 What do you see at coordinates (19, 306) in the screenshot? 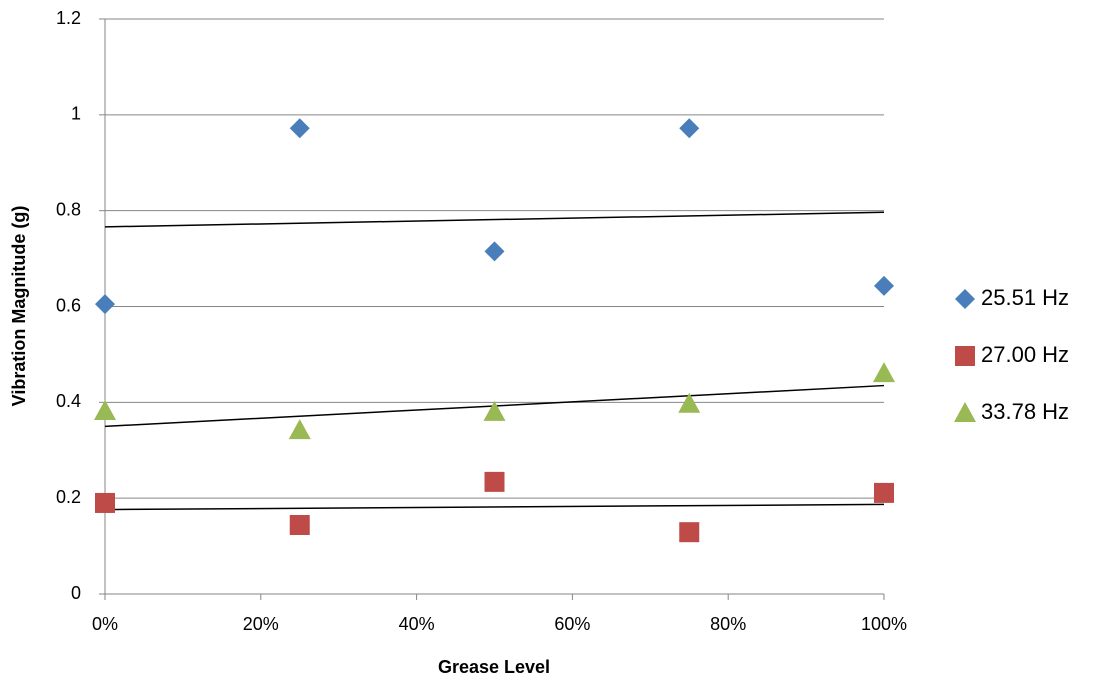
I see `y-axis-title: Vibration Magnitude (g)` at bounding box center [19, 306].